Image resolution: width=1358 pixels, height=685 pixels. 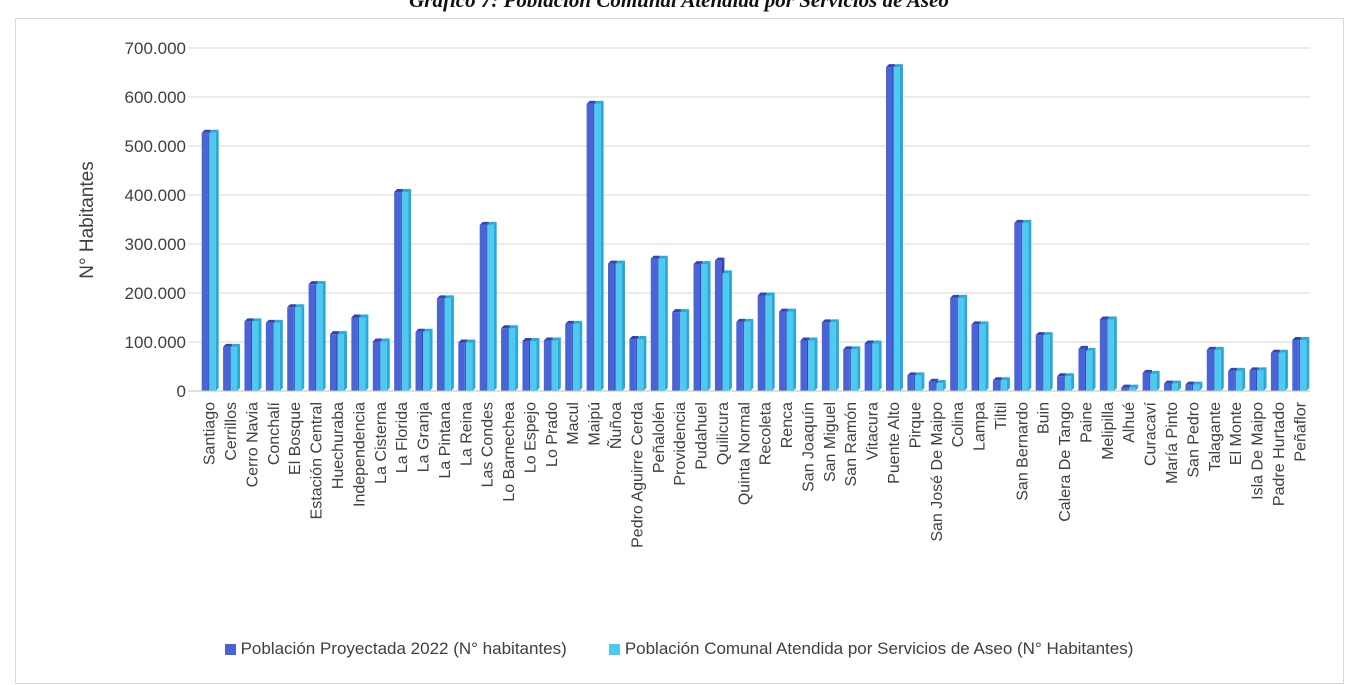 What do you see at coordinates (381, 443) in the screenshot?
I see `x-tick-label: La Cisterna` at bounding box center [381, 443].